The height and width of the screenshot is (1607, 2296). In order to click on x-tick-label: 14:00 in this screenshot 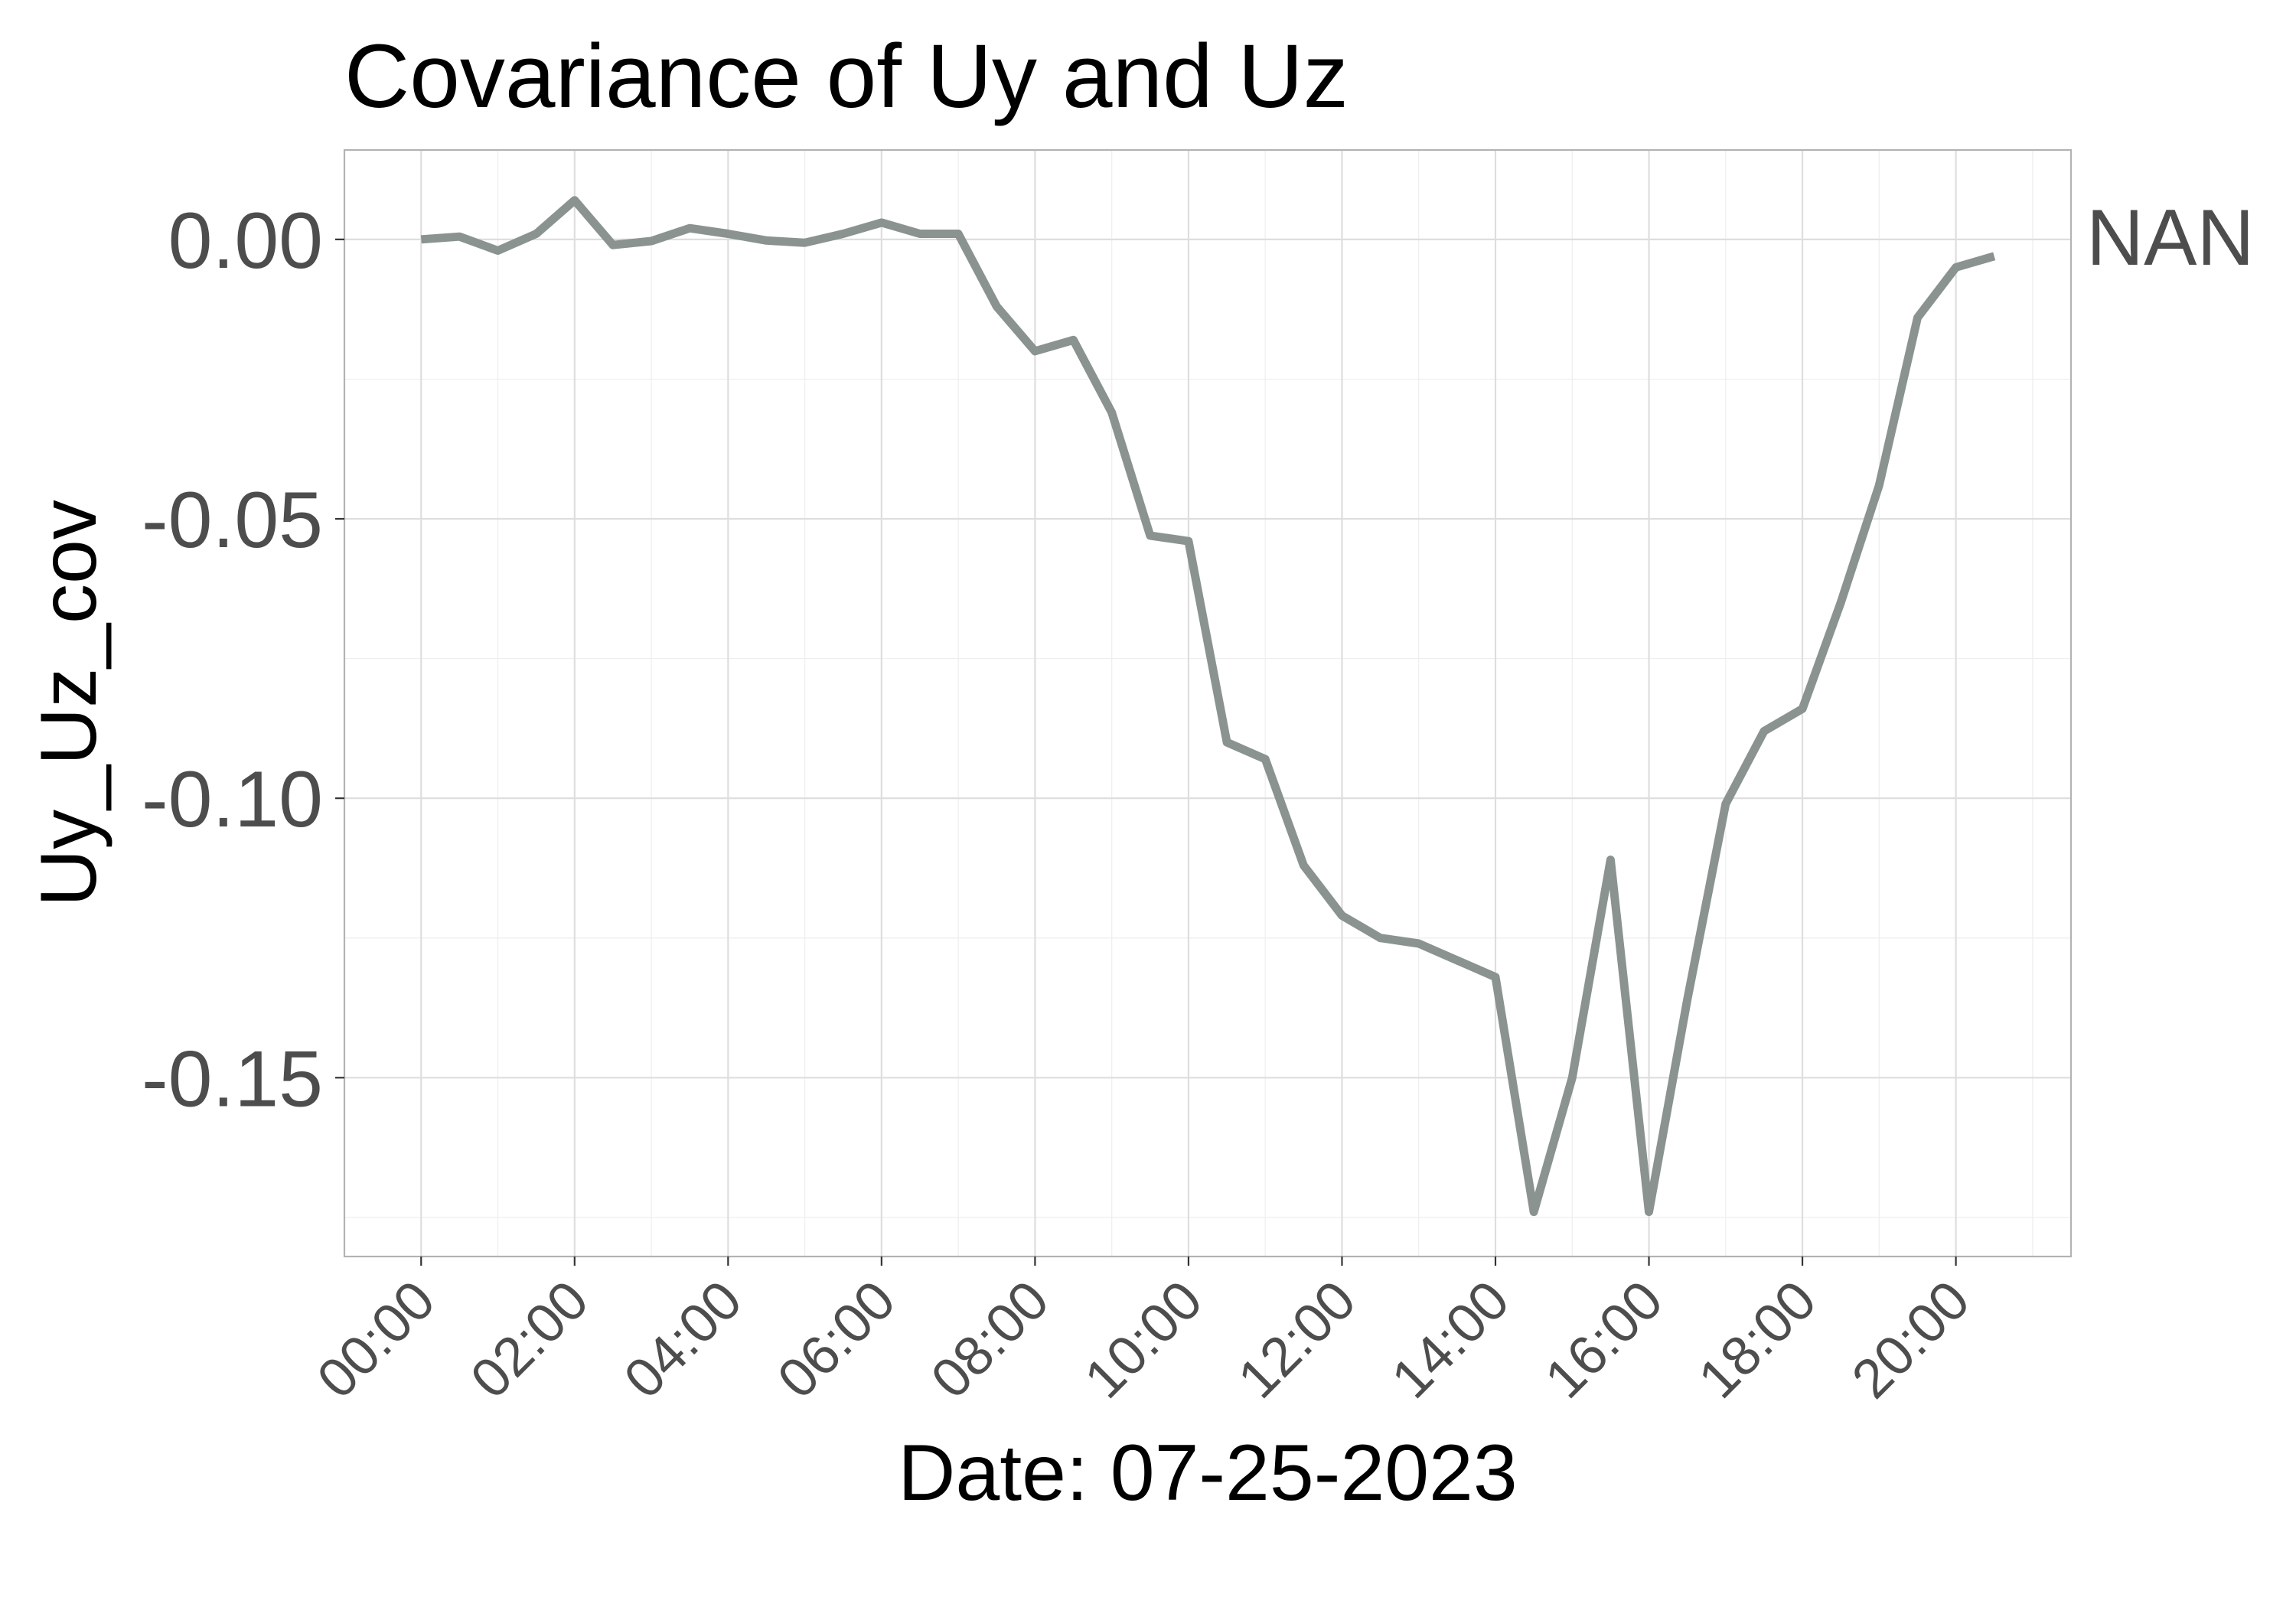, I will do `click(1450, 1340)`.